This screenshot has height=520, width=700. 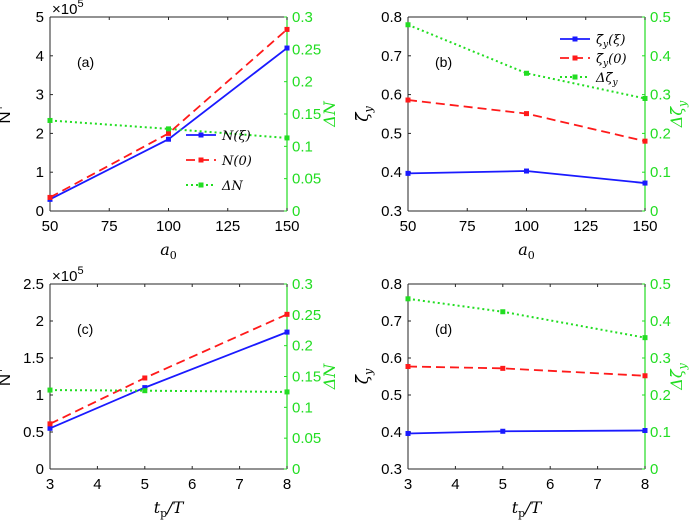 I want to click on x-tick-label: 100, so click(x=526, y=226).